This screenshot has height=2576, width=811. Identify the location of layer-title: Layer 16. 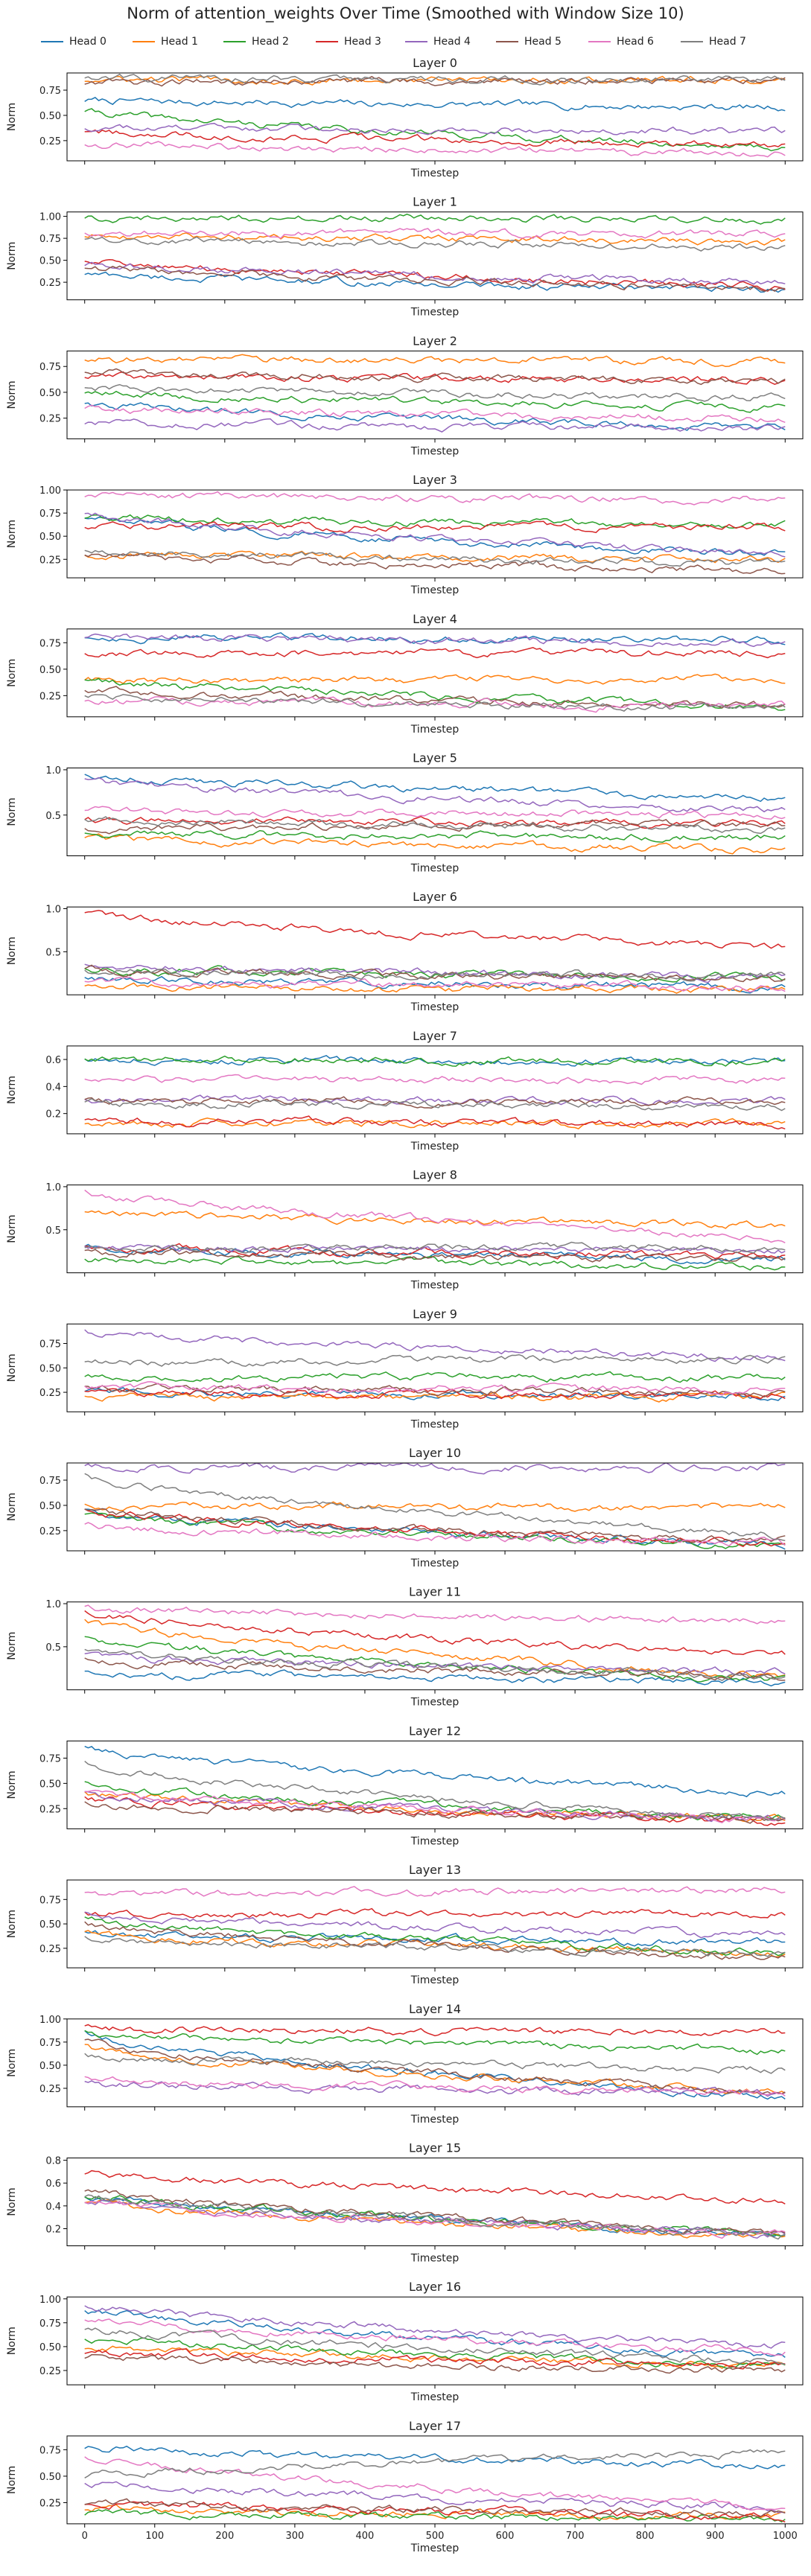
(435, 2287).